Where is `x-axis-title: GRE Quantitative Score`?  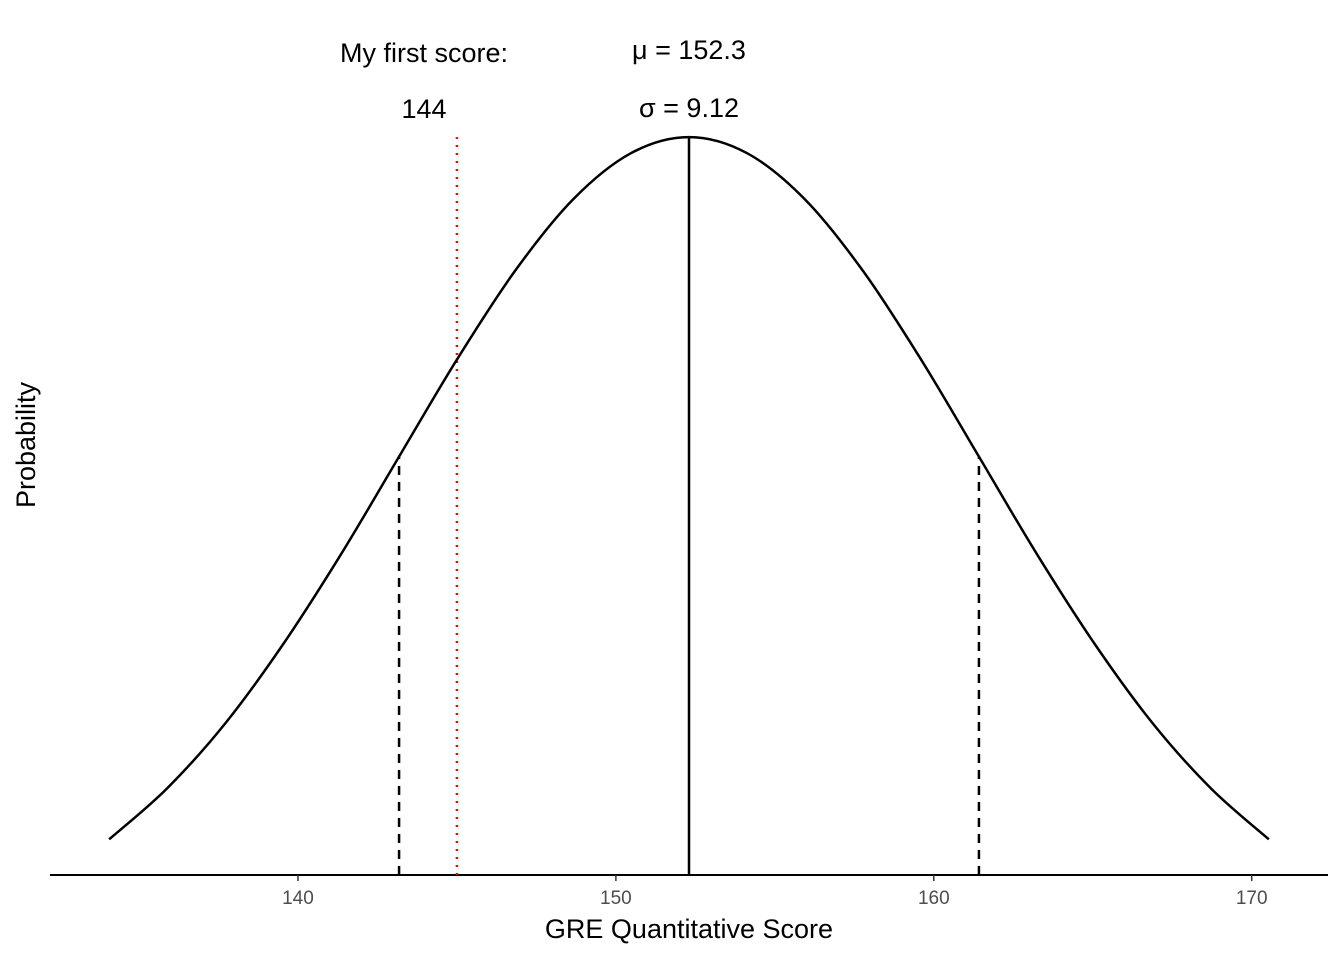
x-axis-title: GRE Quantitative Score is located at coordinates (689, 929).